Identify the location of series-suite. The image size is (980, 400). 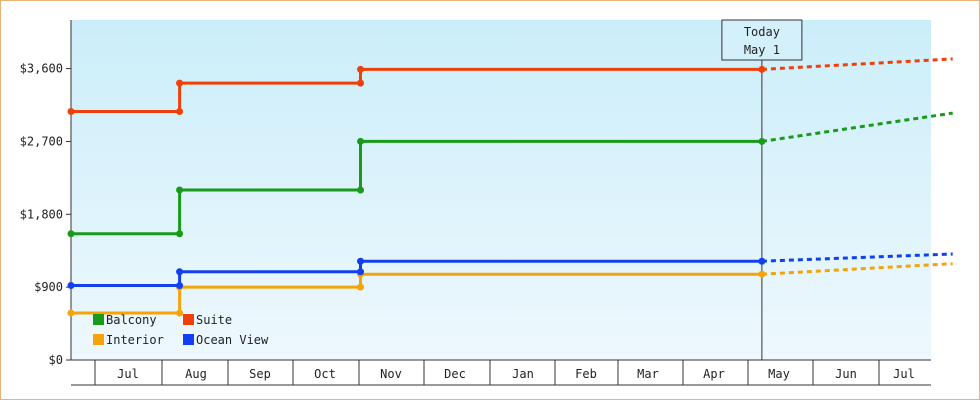
(510, 86).